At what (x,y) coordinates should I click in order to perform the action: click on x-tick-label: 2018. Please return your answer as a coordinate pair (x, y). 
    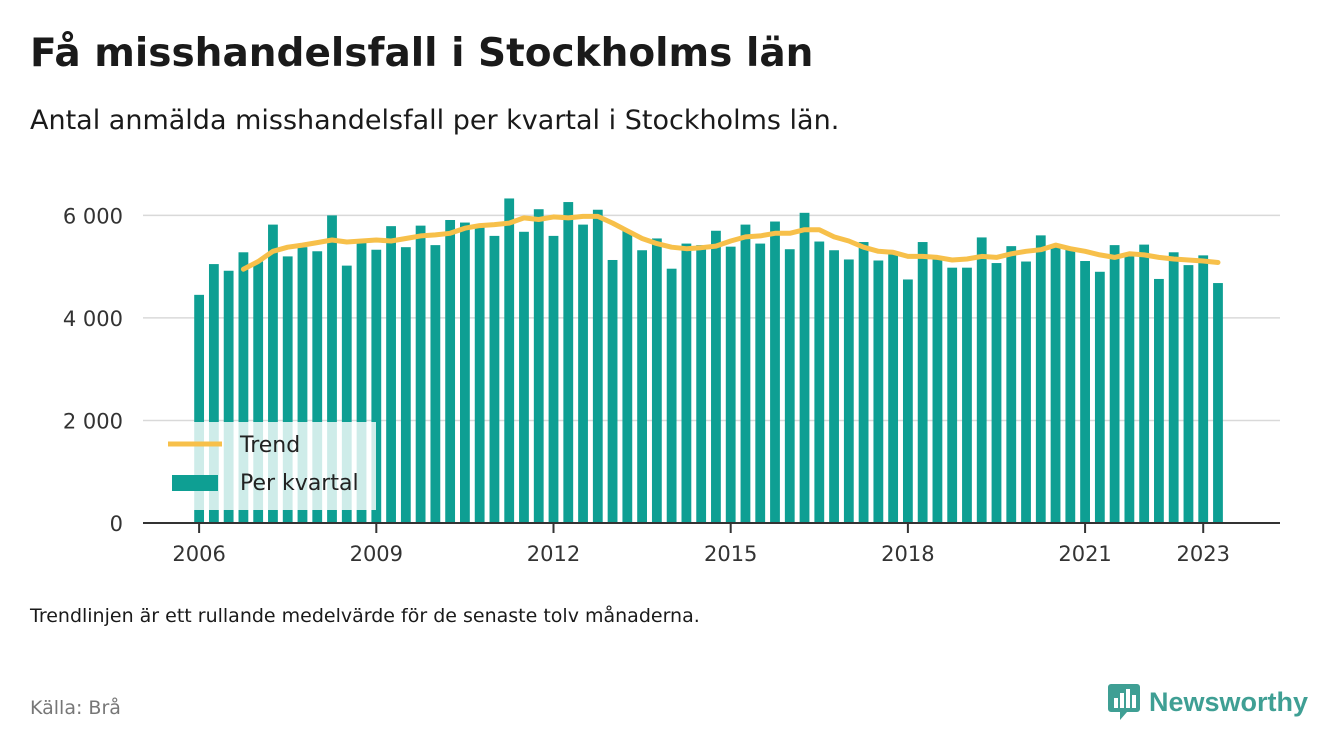
    Looking at the image, I should click on (907, 554).